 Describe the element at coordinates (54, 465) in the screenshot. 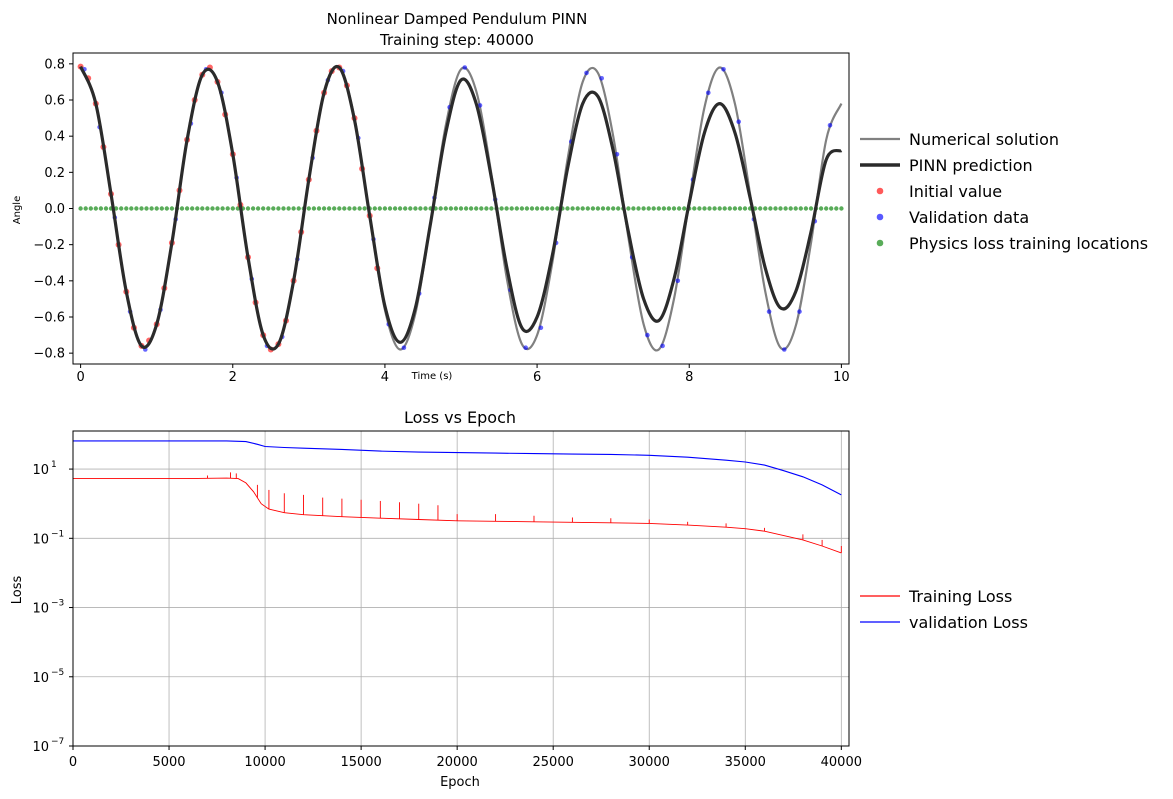

I see `bottom-y-tick-exponent: 1` at that location.